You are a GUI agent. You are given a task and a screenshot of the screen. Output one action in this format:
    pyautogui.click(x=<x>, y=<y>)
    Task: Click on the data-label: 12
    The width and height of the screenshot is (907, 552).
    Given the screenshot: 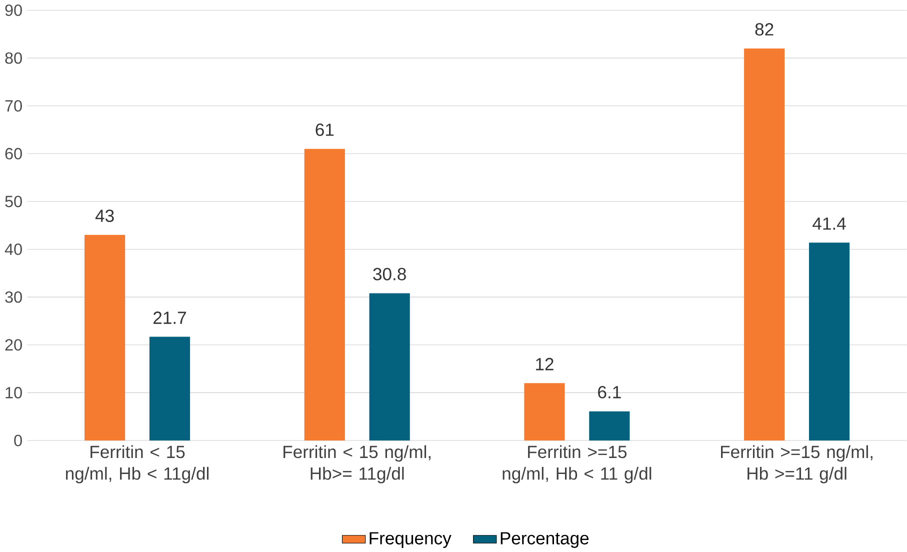 What is the action you would take?
    pyautogui.click(x=545, y=364)
    